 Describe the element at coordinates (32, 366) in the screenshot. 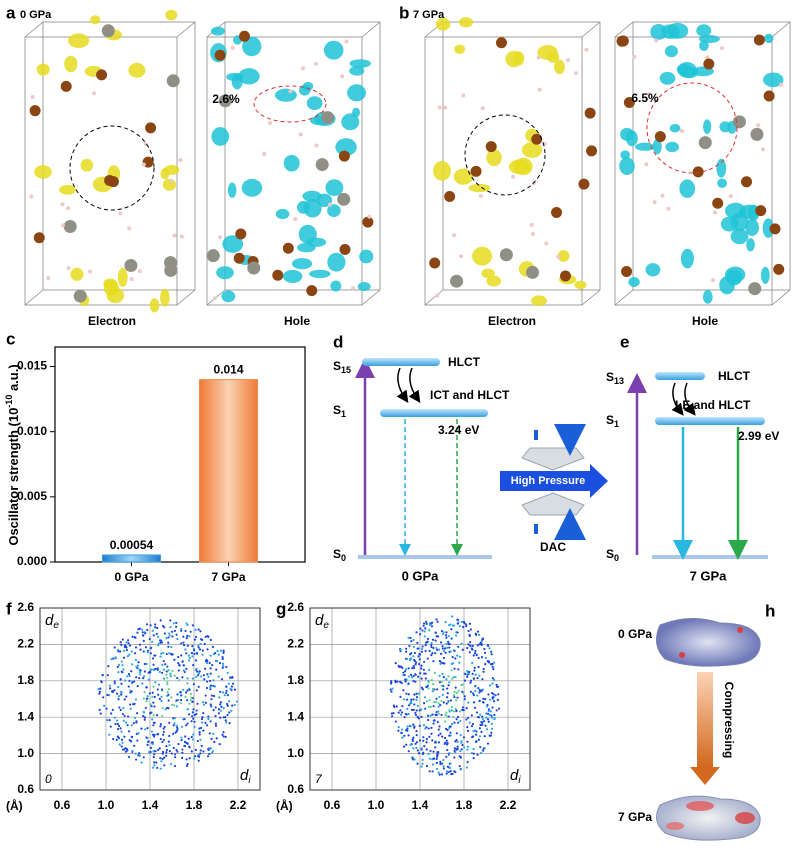

I see `y-tick-label: 0.015` at that location.